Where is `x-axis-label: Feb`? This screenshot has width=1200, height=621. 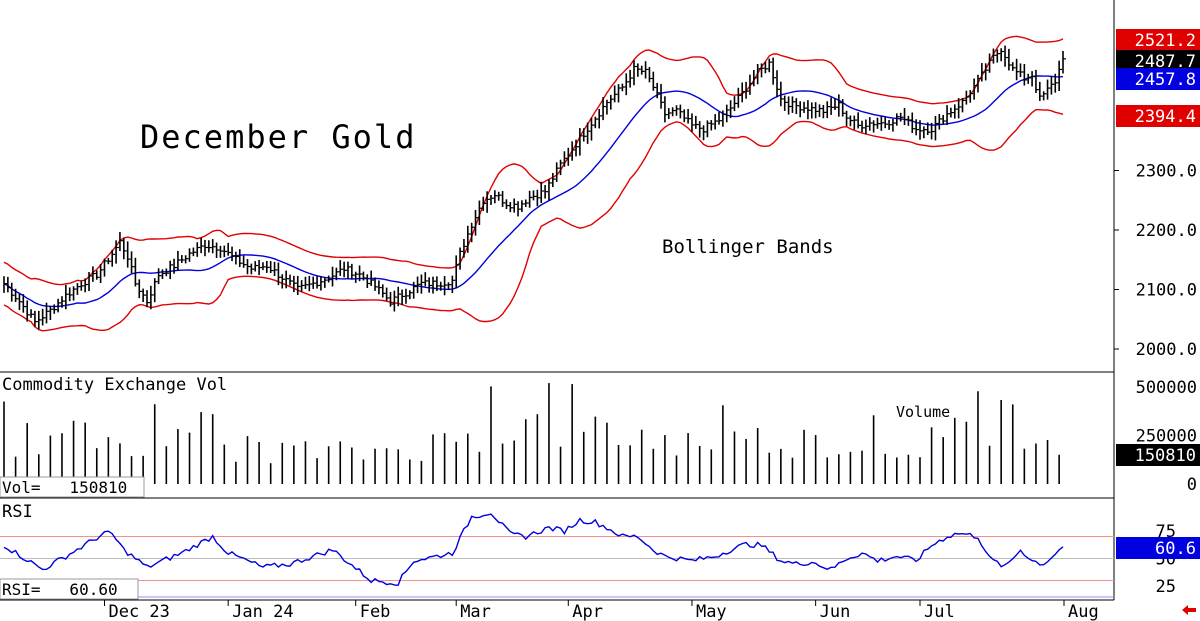 x-axis-label: Feb is located at coordinates (375, 611).